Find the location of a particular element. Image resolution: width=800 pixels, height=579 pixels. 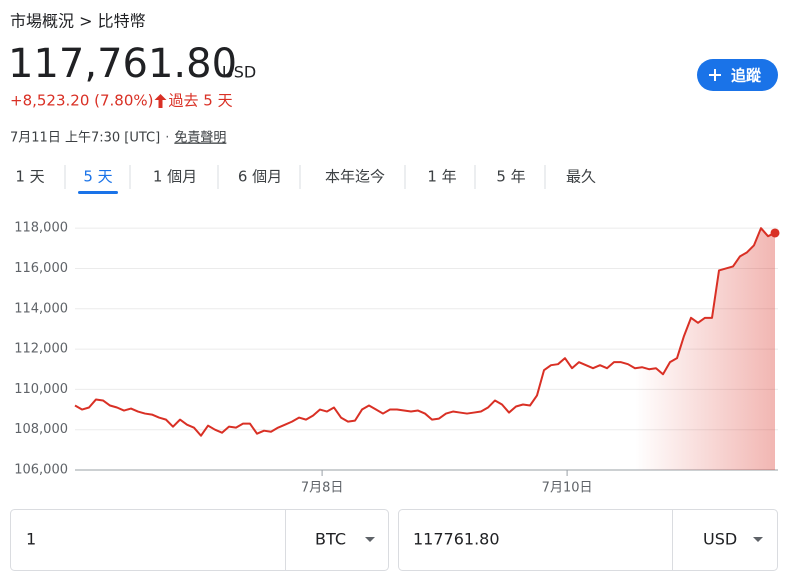

x-tick-label: 7月8日 is located at coordinates (322, 488).